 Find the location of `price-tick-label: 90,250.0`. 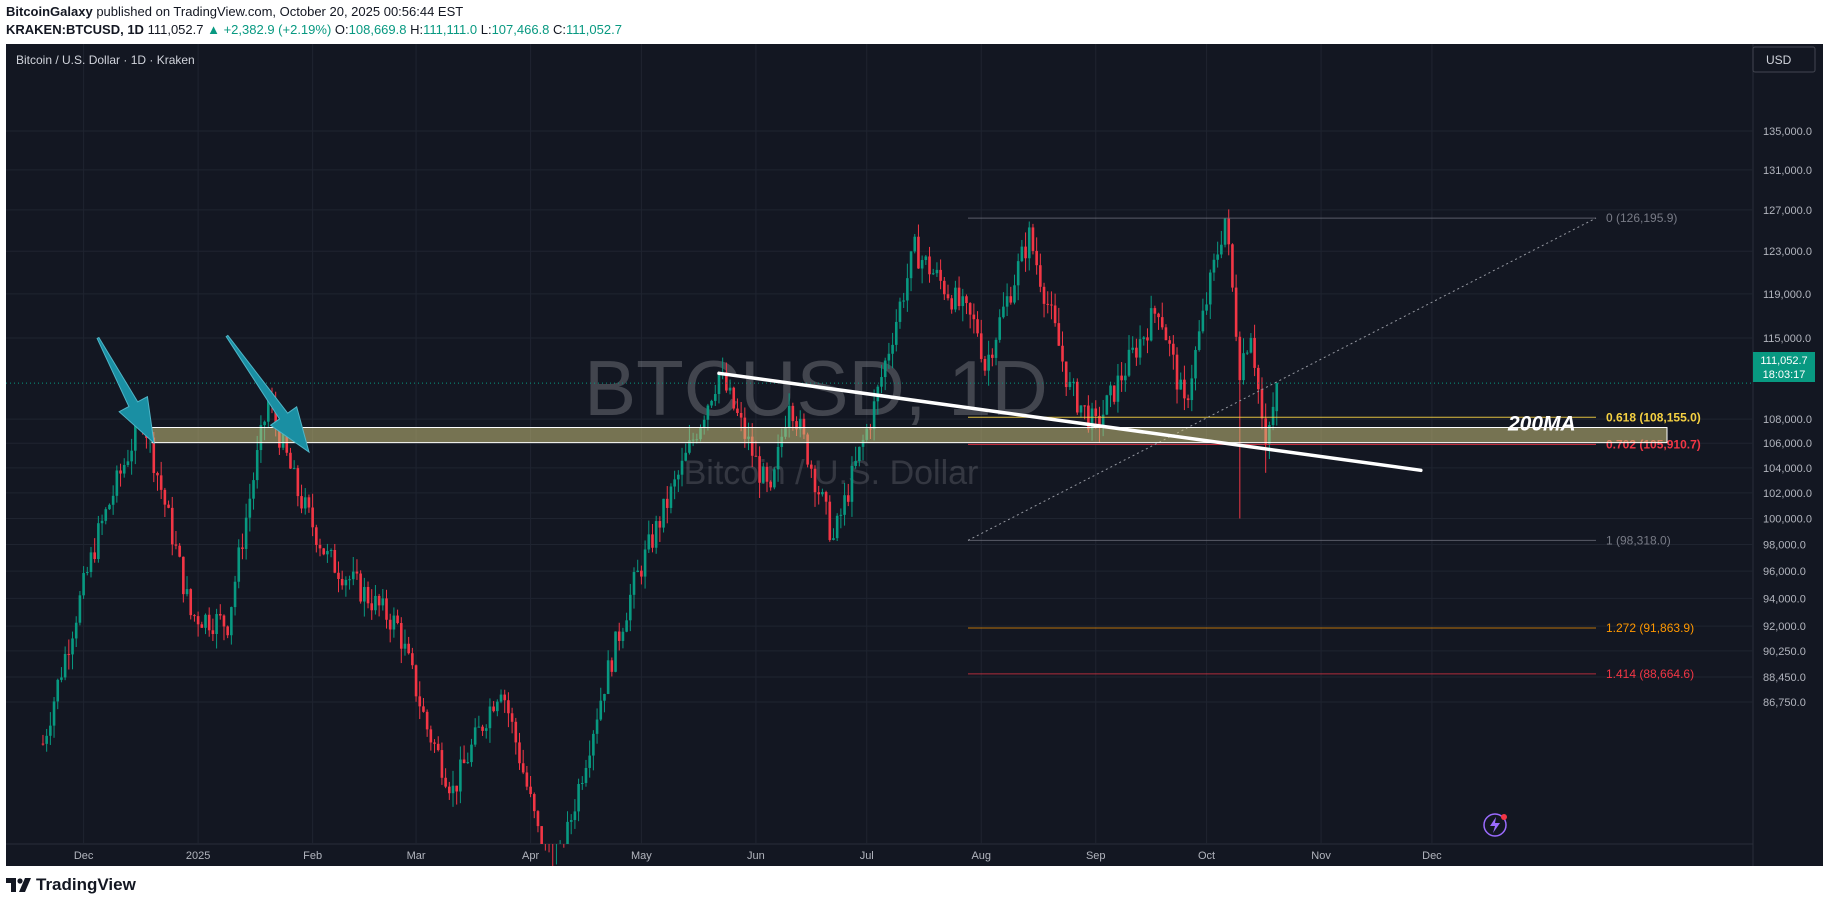

price-tick-label: 90,250.0 is located at coordinates (1784, 652).